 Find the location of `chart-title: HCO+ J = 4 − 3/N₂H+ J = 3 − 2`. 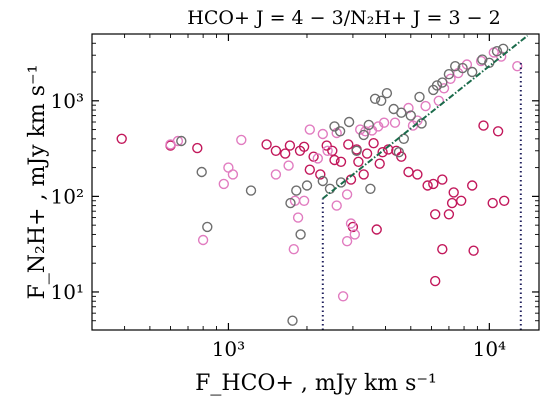

chart-title: HCO+ J = 4 − 3/N₂H+ J = 3 − 2 is located at coordinates (343, 18).